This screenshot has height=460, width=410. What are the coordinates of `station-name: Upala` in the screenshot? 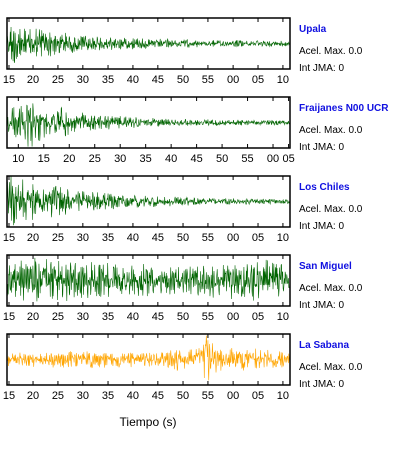 It's located at (313, 29).